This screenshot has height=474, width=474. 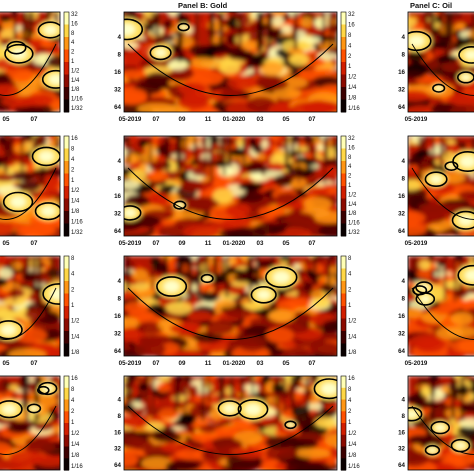 What do you see at coordinates (203, 5) in the screenshot?
I see `panel-title-1: Panel B: Gold` at bounding box center [203, 5].